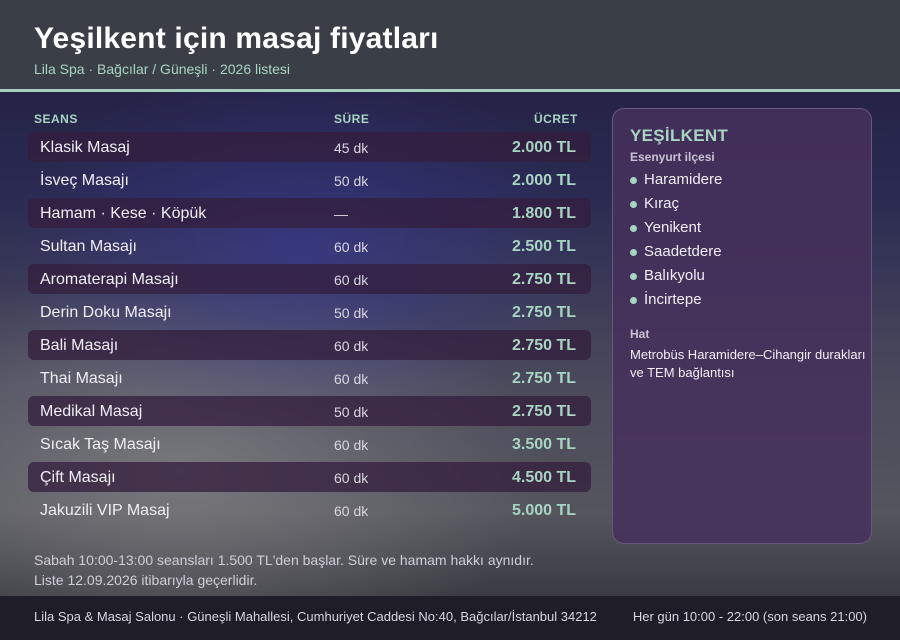 The image size is (900, 640). I want to click on column-header-session: SEANS, so click(56, 119).